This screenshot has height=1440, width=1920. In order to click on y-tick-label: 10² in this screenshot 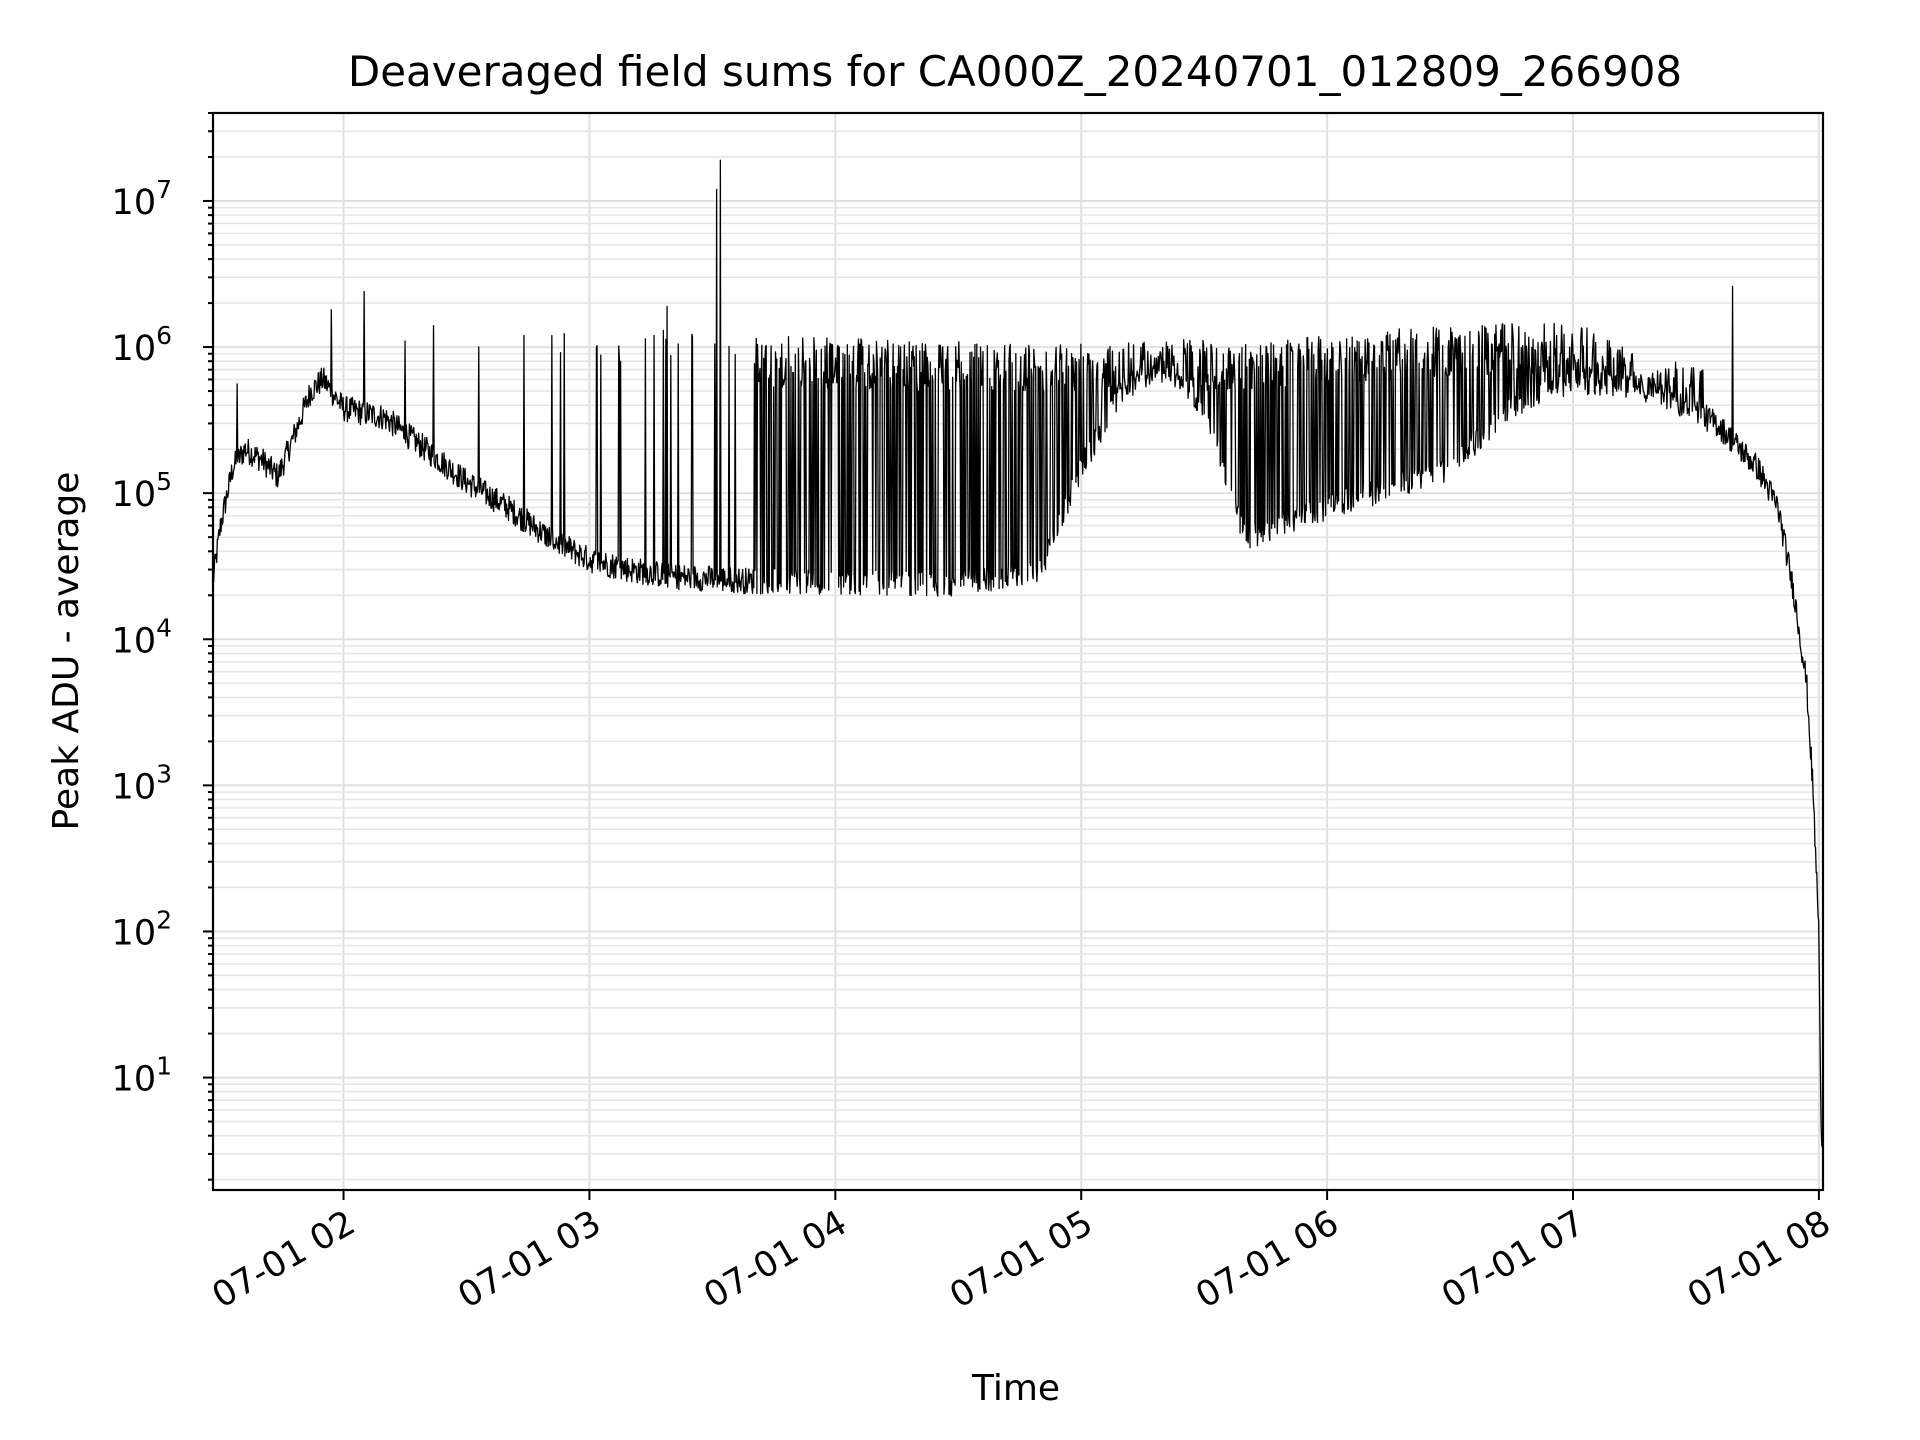, I will do `click(142, 929)`.